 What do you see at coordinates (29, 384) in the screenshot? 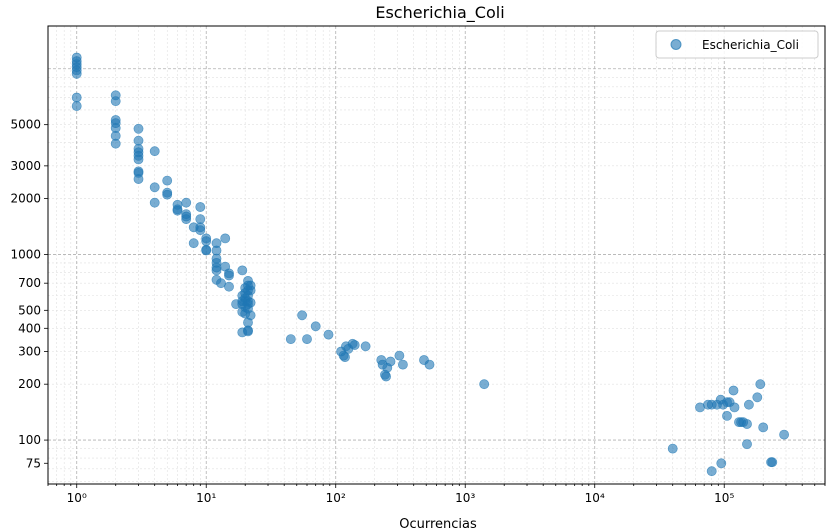
I see `y-tick-label: 200` at bounding box center [29, 384].